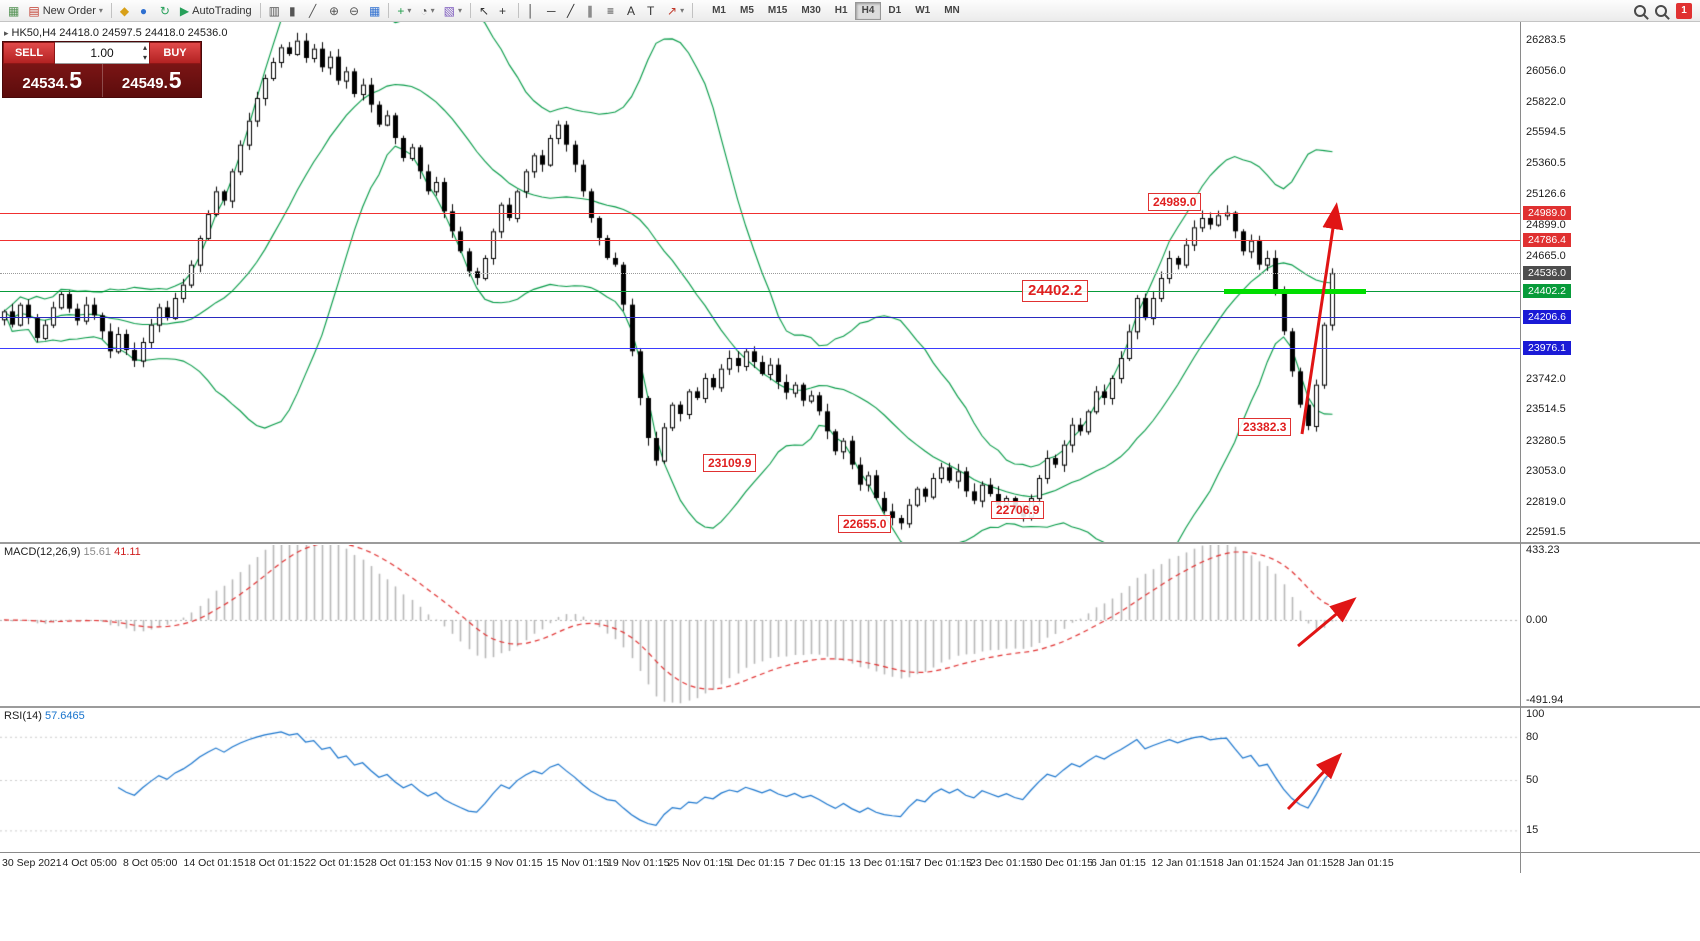  What do you see at coordinates (1547, 239) in the screenshot?
I see `price-marker-24786.4: 24786.4` at bounding box center [1547, 239].